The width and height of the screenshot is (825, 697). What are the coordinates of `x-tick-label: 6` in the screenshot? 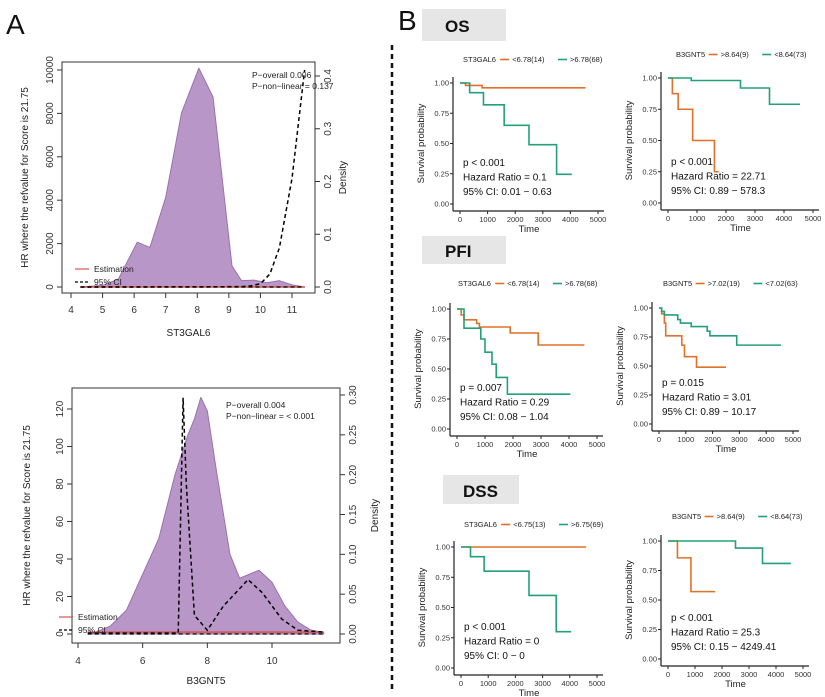 It's located at (143, 661).